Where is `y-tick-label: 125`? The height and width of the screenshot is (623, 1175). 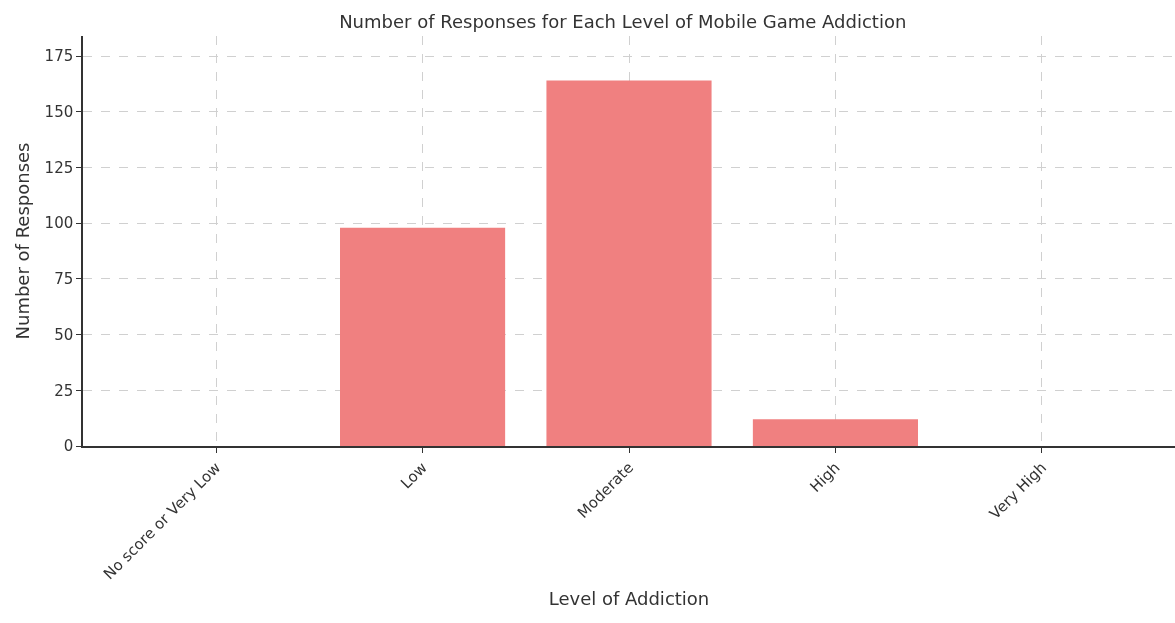 y-tick-label: 125 is located at coordinates (59, 167).